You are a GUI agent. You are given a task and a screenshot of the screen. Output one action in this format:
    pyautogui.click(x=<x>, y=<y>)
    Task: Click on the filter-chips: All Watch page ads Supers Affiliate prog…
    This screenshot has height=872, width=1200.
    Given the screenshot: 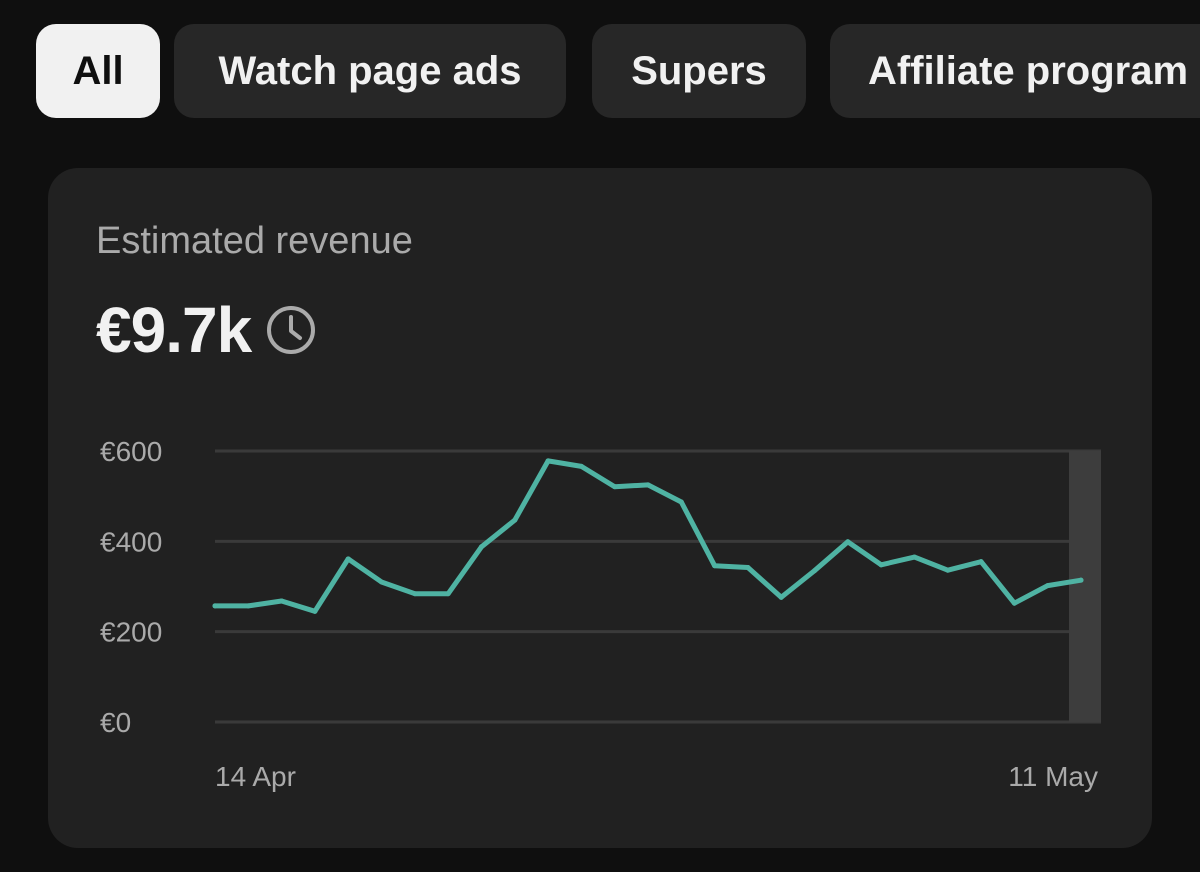 What is the action you would take?
    pyautogui.click(x=618, y=72)
    